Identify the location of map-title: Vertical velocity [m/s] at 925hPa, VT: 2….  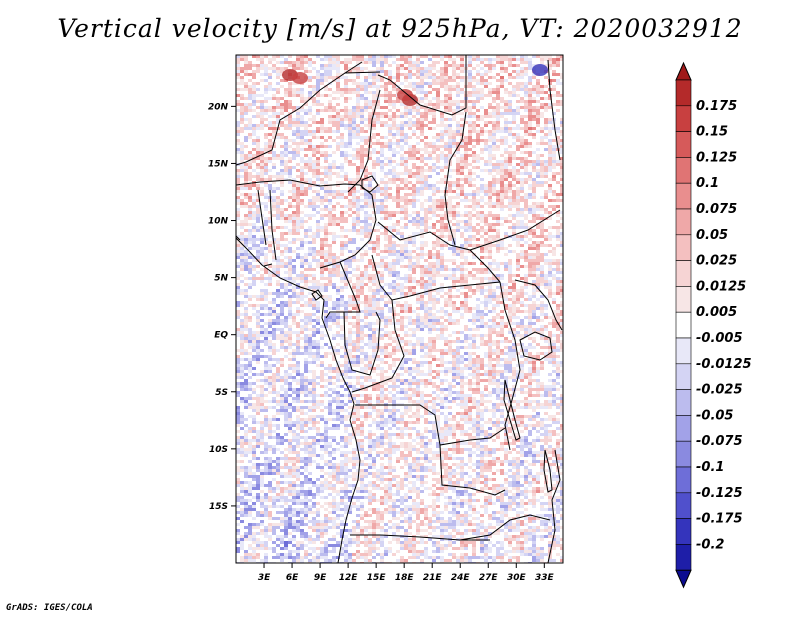
(400, 28).